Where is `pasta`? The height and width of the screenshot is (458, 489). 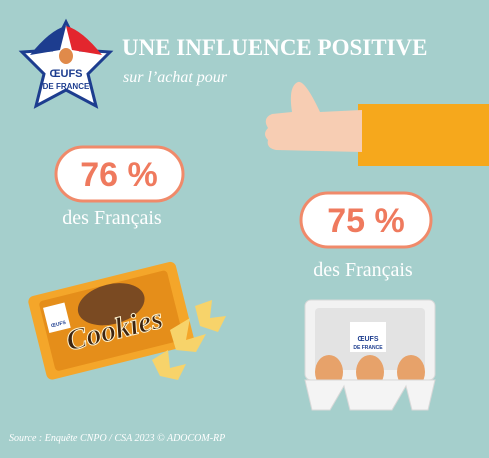
pasta is located at coordinates (189, 340).